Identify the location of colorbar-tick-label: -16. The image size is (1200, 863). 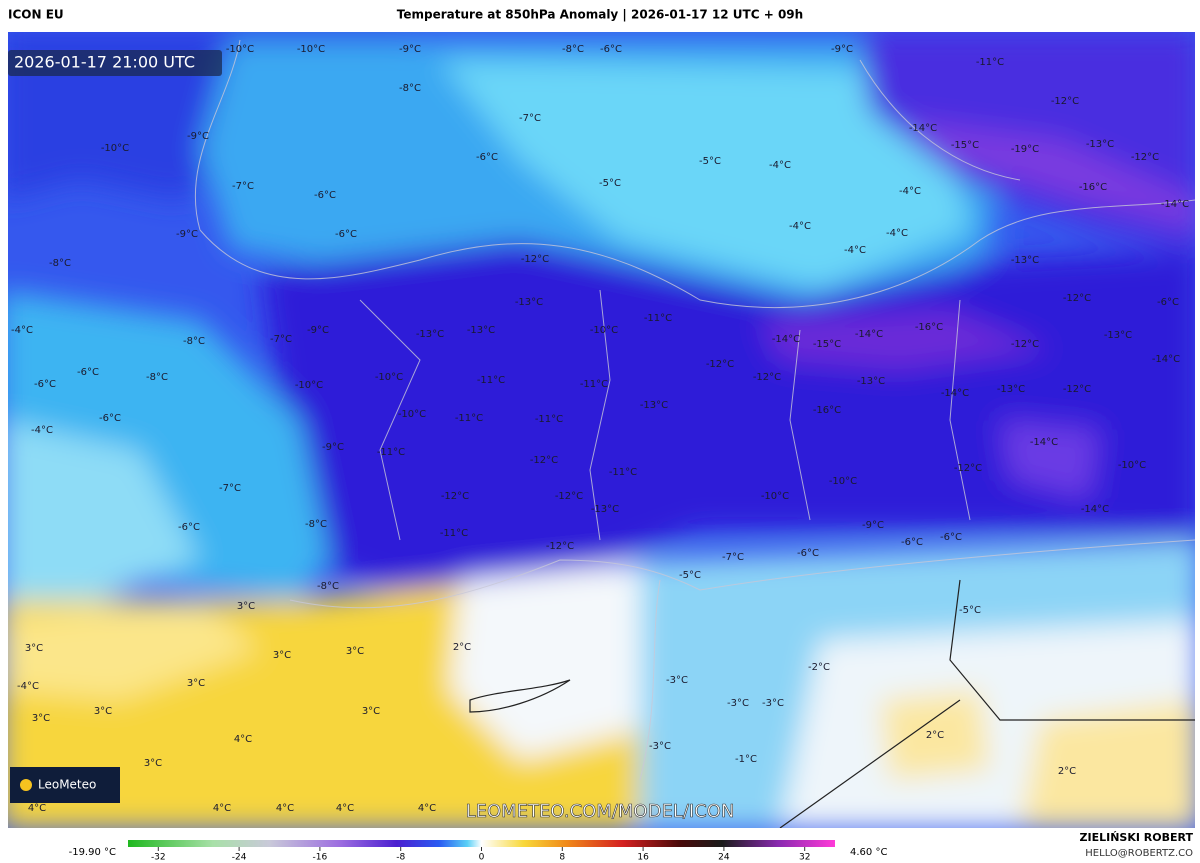
(320, 858).